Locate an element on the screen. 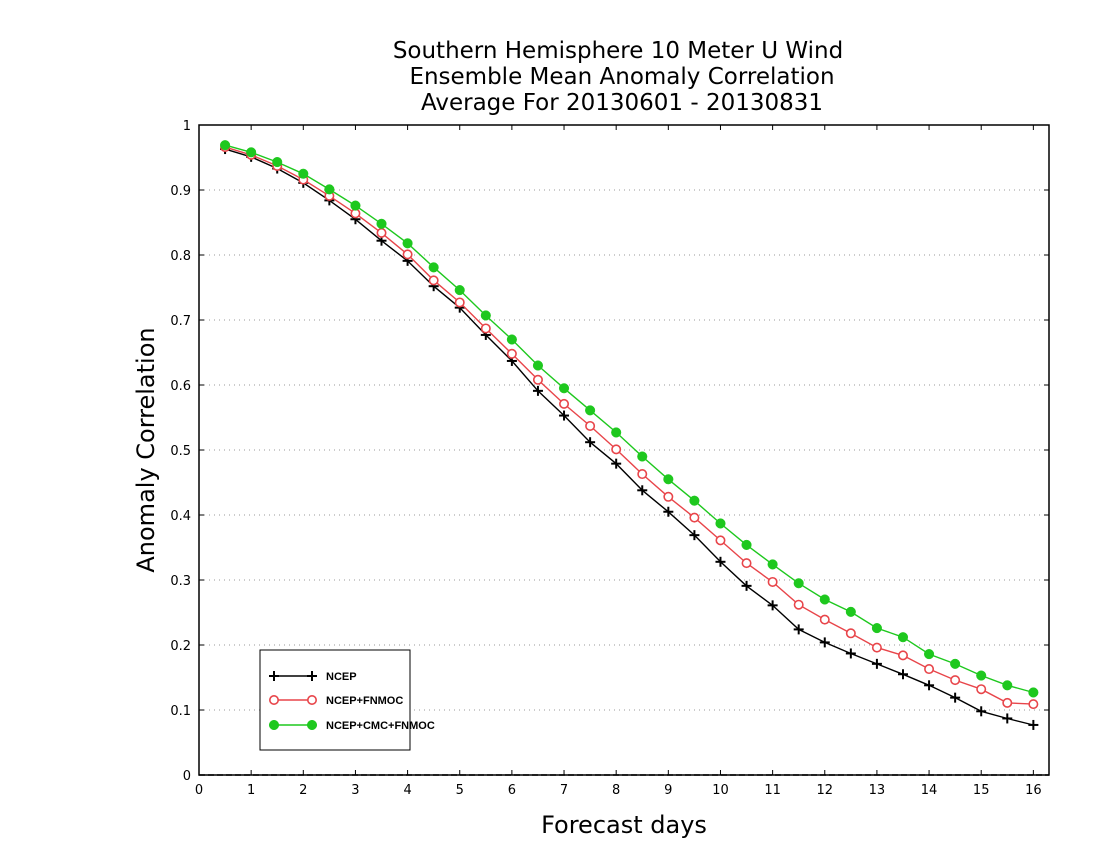 The image size is (1100, 850). x-tick-label-11: 11 is located at coordinates (772, 790).